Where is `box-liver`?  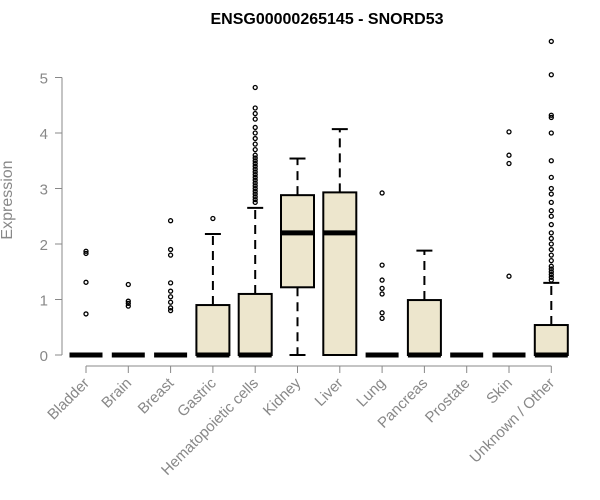
box-liver is located at coordinates (340, 242).